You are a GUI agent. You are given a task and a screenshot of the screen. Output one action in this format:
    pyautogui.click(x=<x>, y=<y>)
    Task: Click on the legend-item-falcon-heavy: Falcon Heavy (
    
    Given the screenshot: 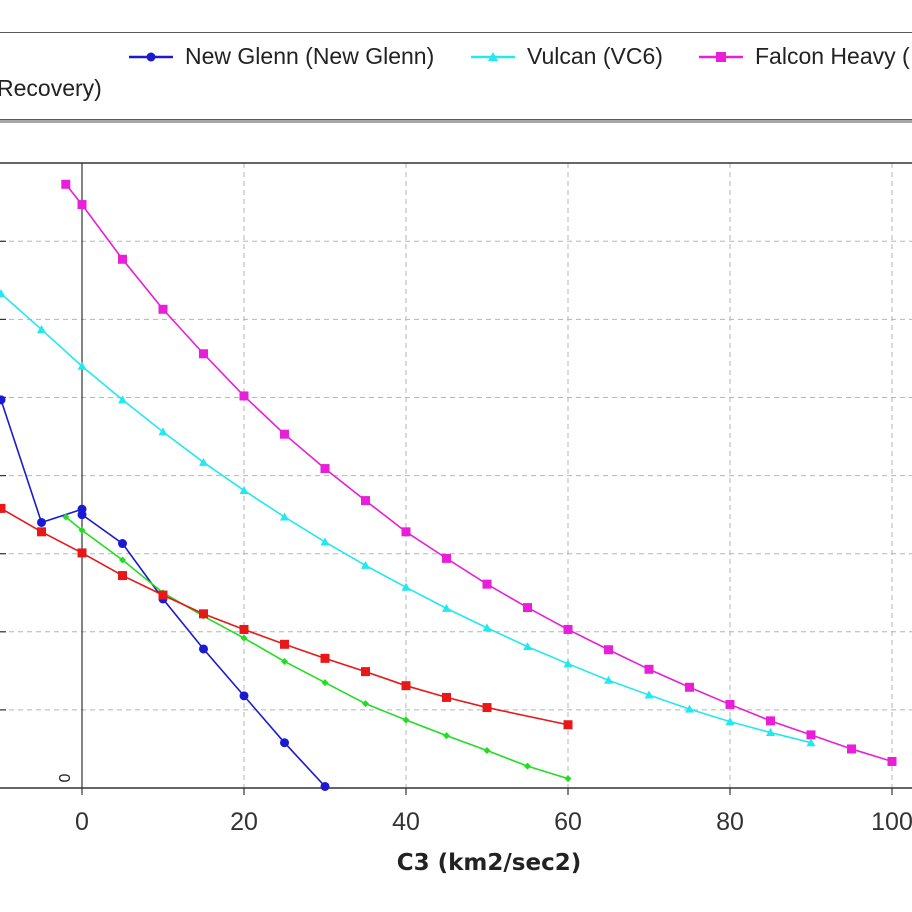 What is the action you would take?
    pyautogui.click(x=803, y=56)
    